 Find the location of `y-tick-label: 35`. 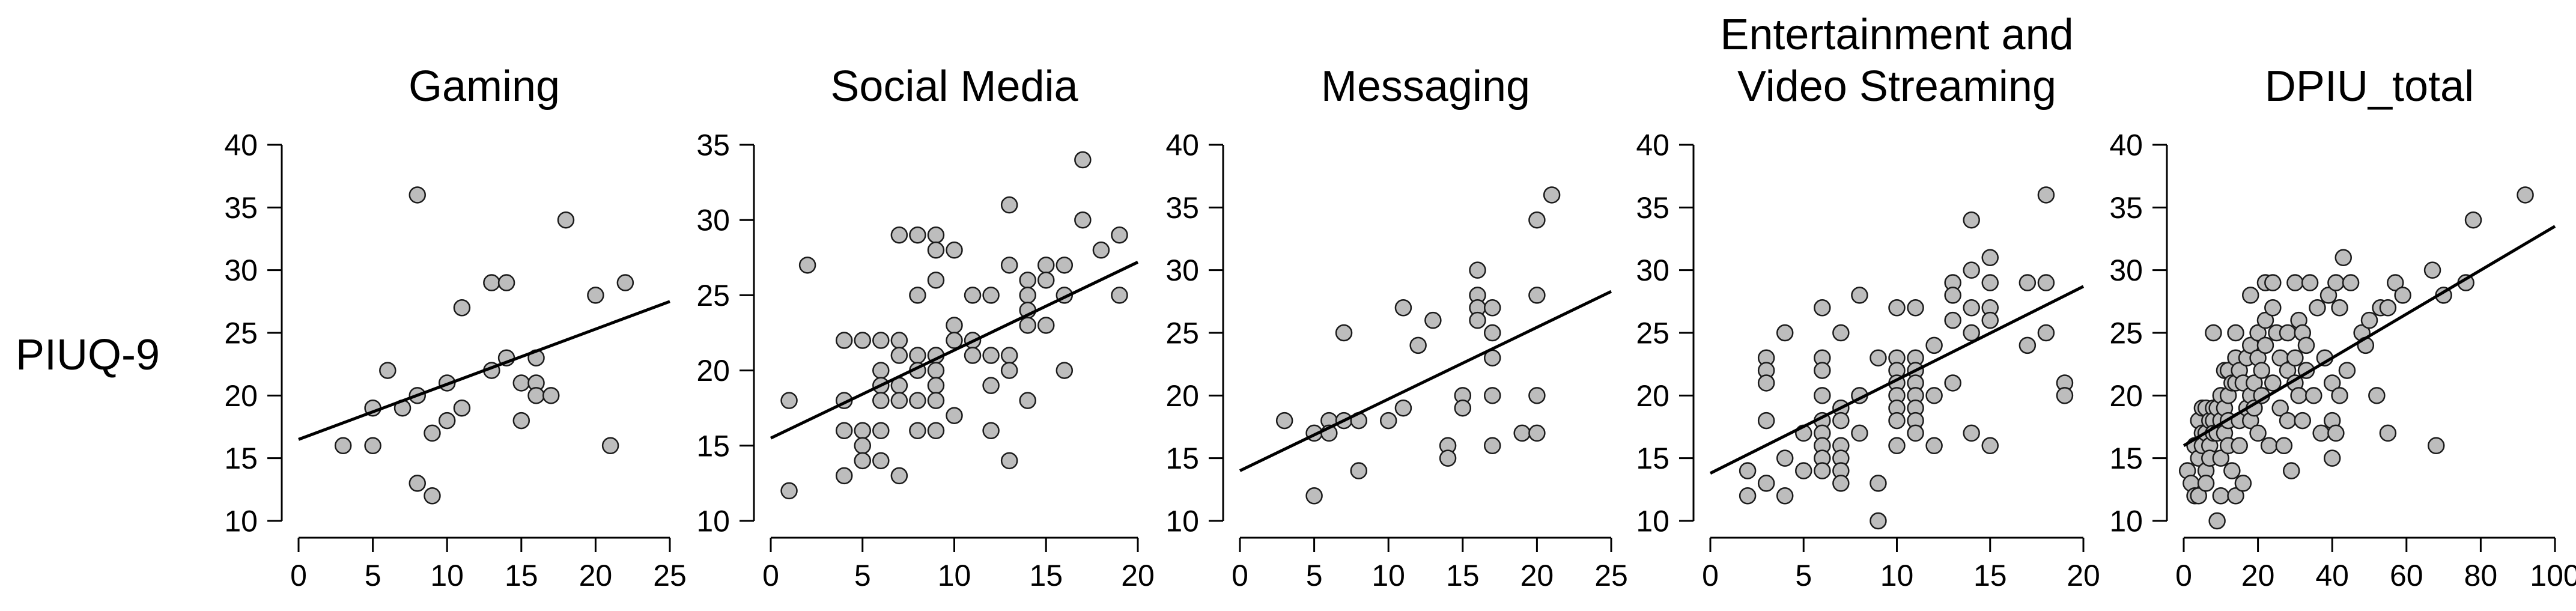

y-tick-label: 35 is located at coordinates (1652, 208).